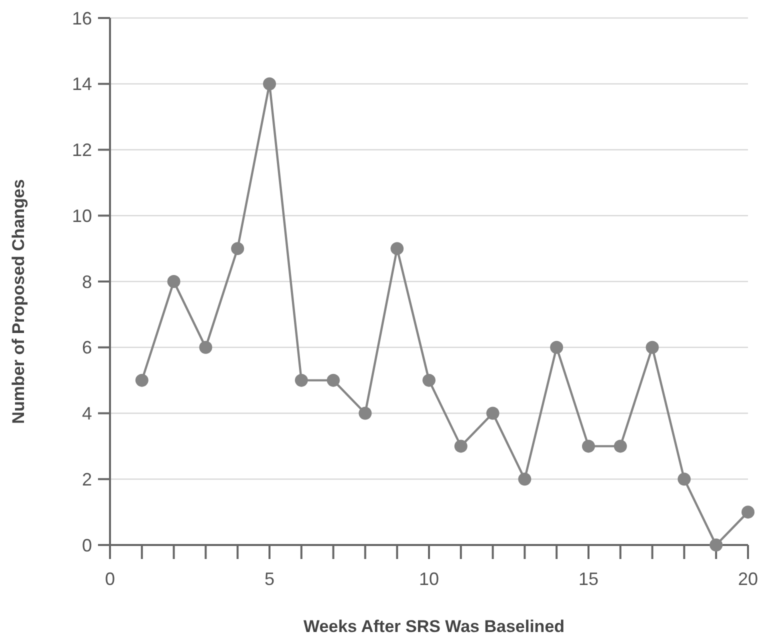 The height and width of the screenshot is (640, 765). Describe the element at coordinates (269, 579) in the screenshot. I see `x-tick-label: 5` at that location.